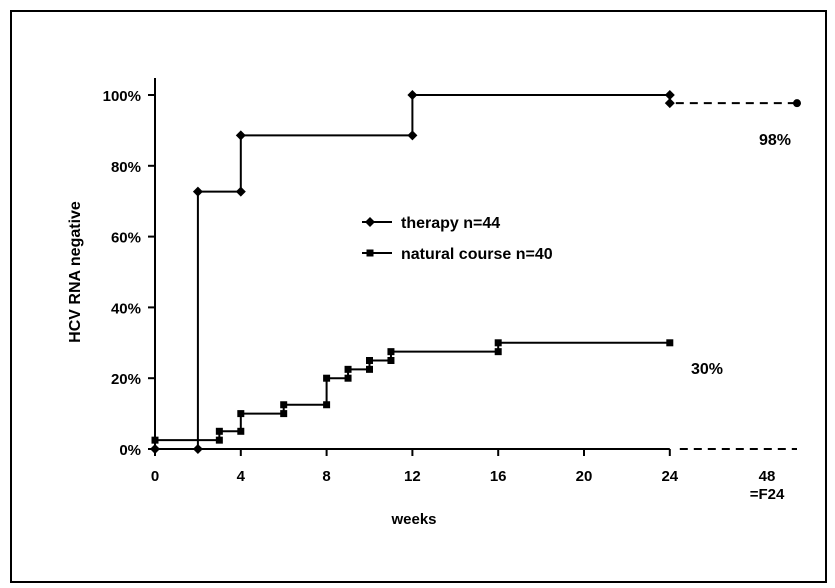  What do you see at coordinates (584, 476) in the screenshot?
I see `x-tick-label: 20` at bounding box center [584, 476].